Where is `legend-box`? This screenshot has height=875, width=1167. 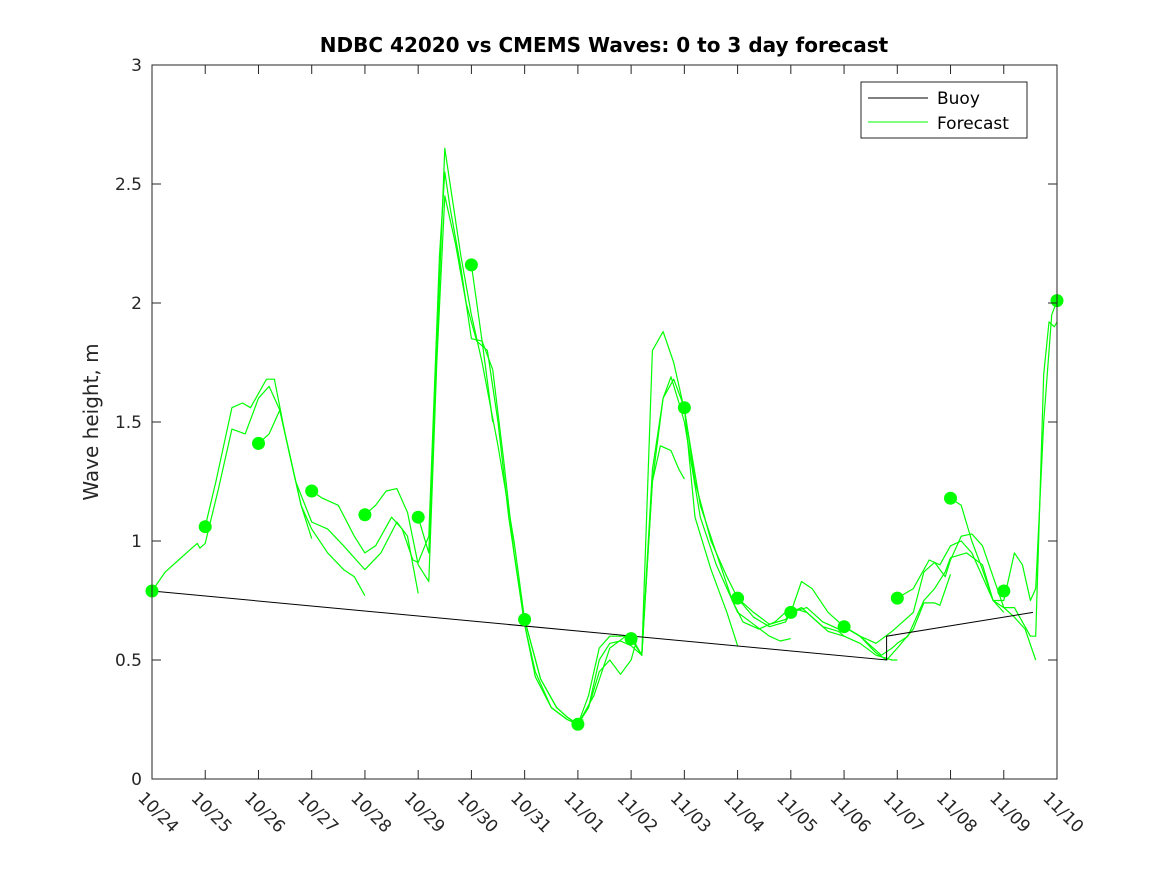 legend-box is located at coordinates (944, 110).